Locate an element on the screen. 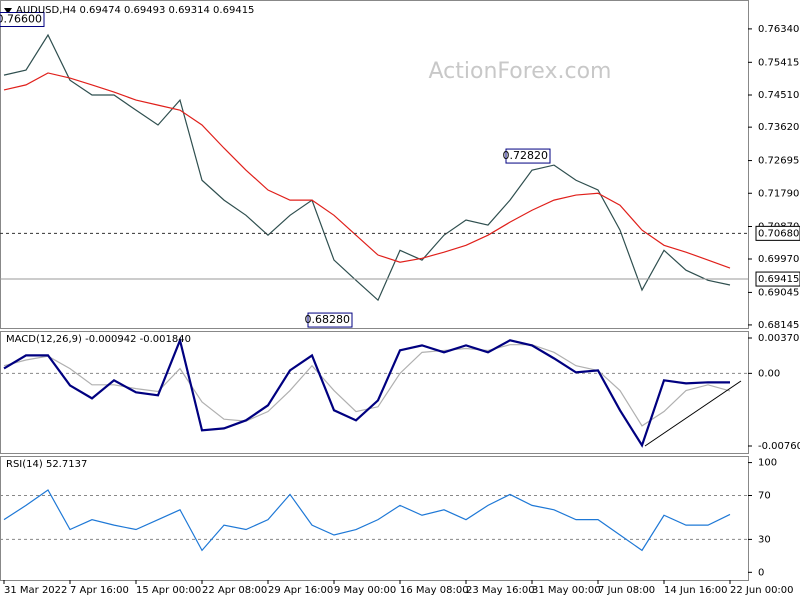 This screenshot has width=800, height=600. y-tick-label: 100 is located at coordinates (767, 463).